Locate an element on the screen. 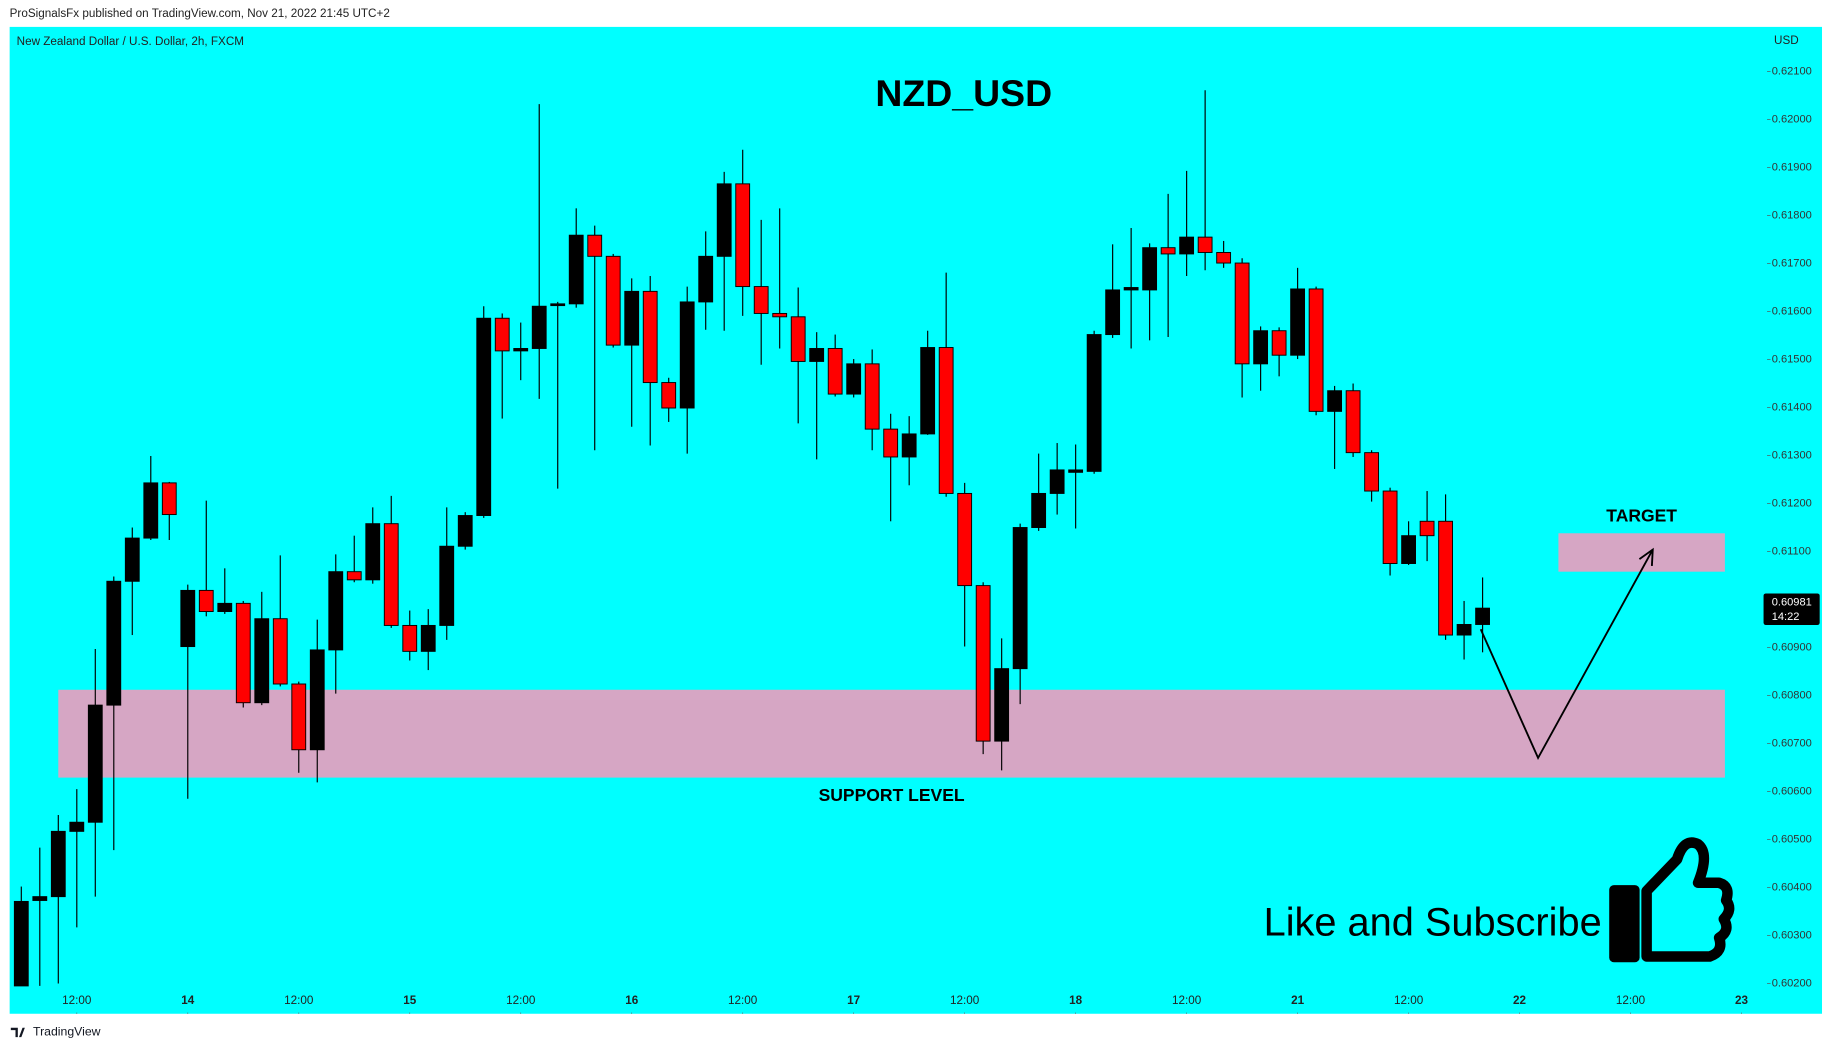 This screenshot has width=1834, height=1050. y-tick-label: 0.61200 is located at coordinates (1792, 503).